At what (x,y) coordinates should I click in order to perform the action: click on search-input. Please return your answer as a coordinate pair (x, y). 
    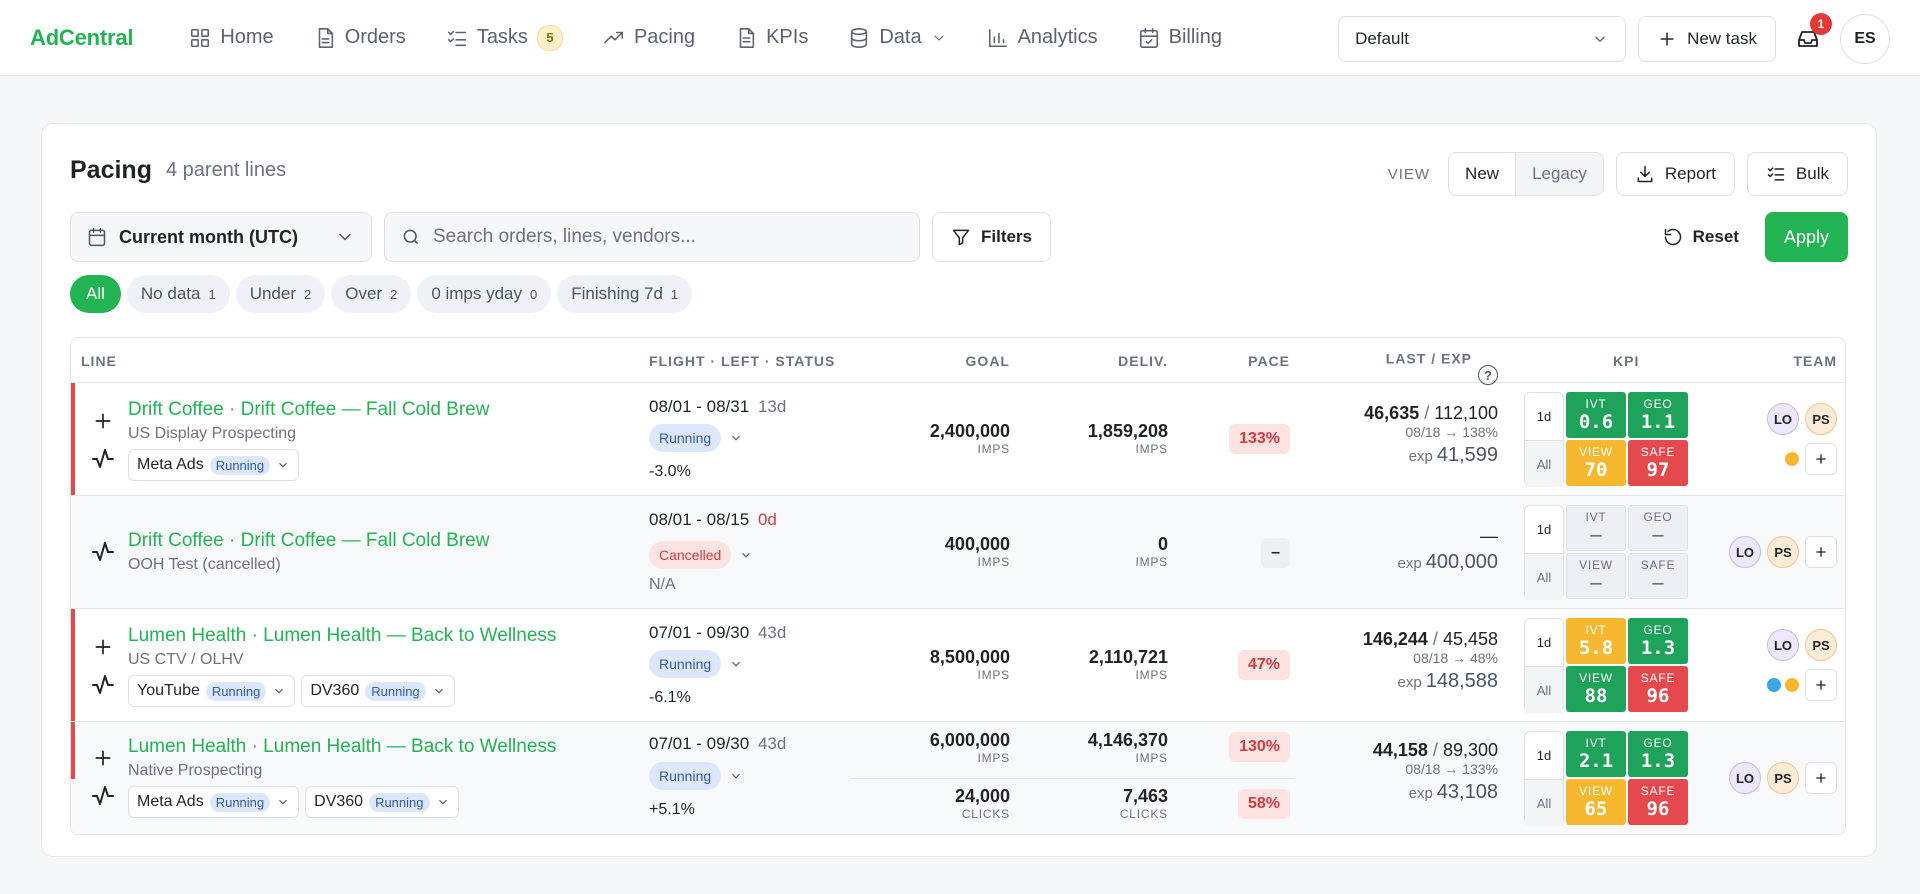
    Looking at the image, I should click on (668, 237).